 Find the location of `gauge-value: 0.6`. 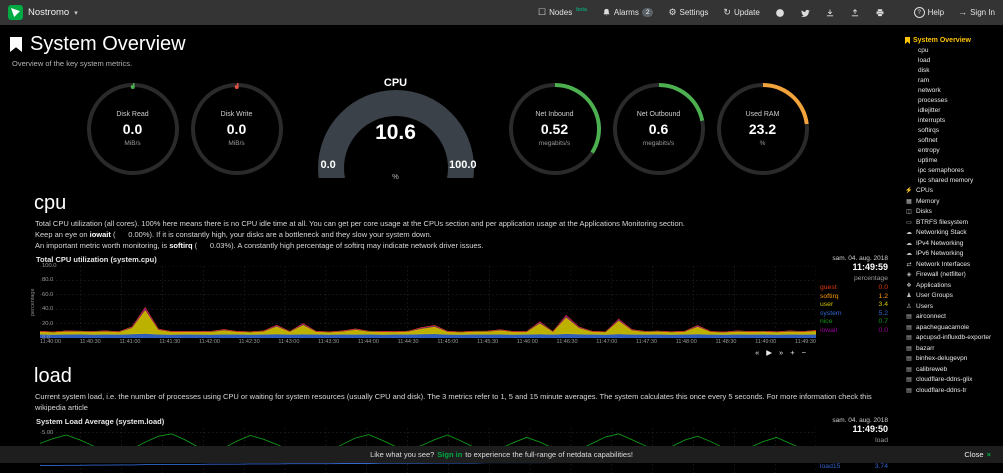

gauge-value: 0.6 is located at coordinates (658, 129).